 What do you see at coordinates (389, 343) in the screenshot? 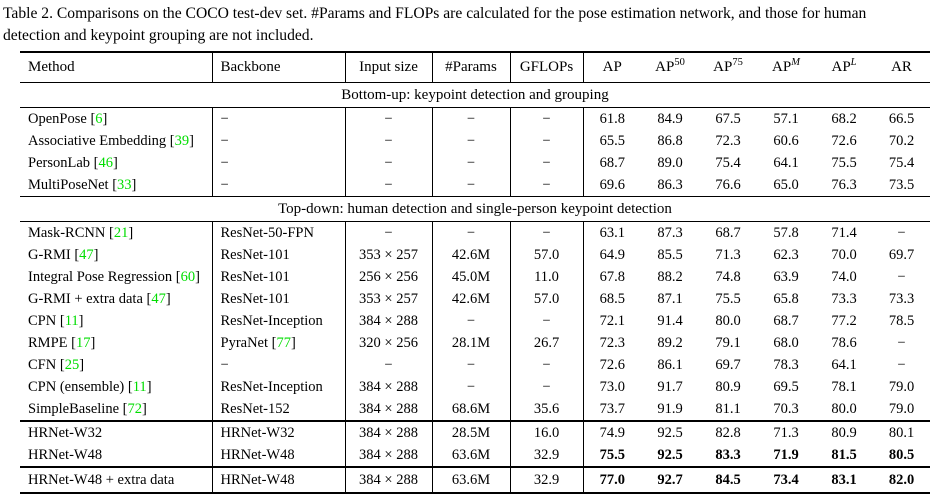
I see `cell-input-size: 320 × 256` at bounding box center [389, 343].